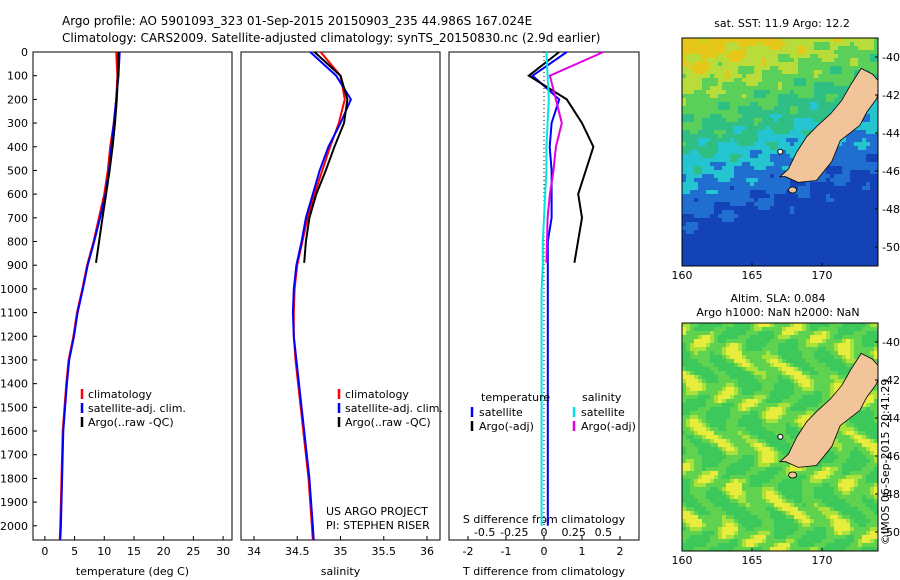 This screenshot has width=900, height=580. I want to click on x-tick-label: 36, so click(427, 551).